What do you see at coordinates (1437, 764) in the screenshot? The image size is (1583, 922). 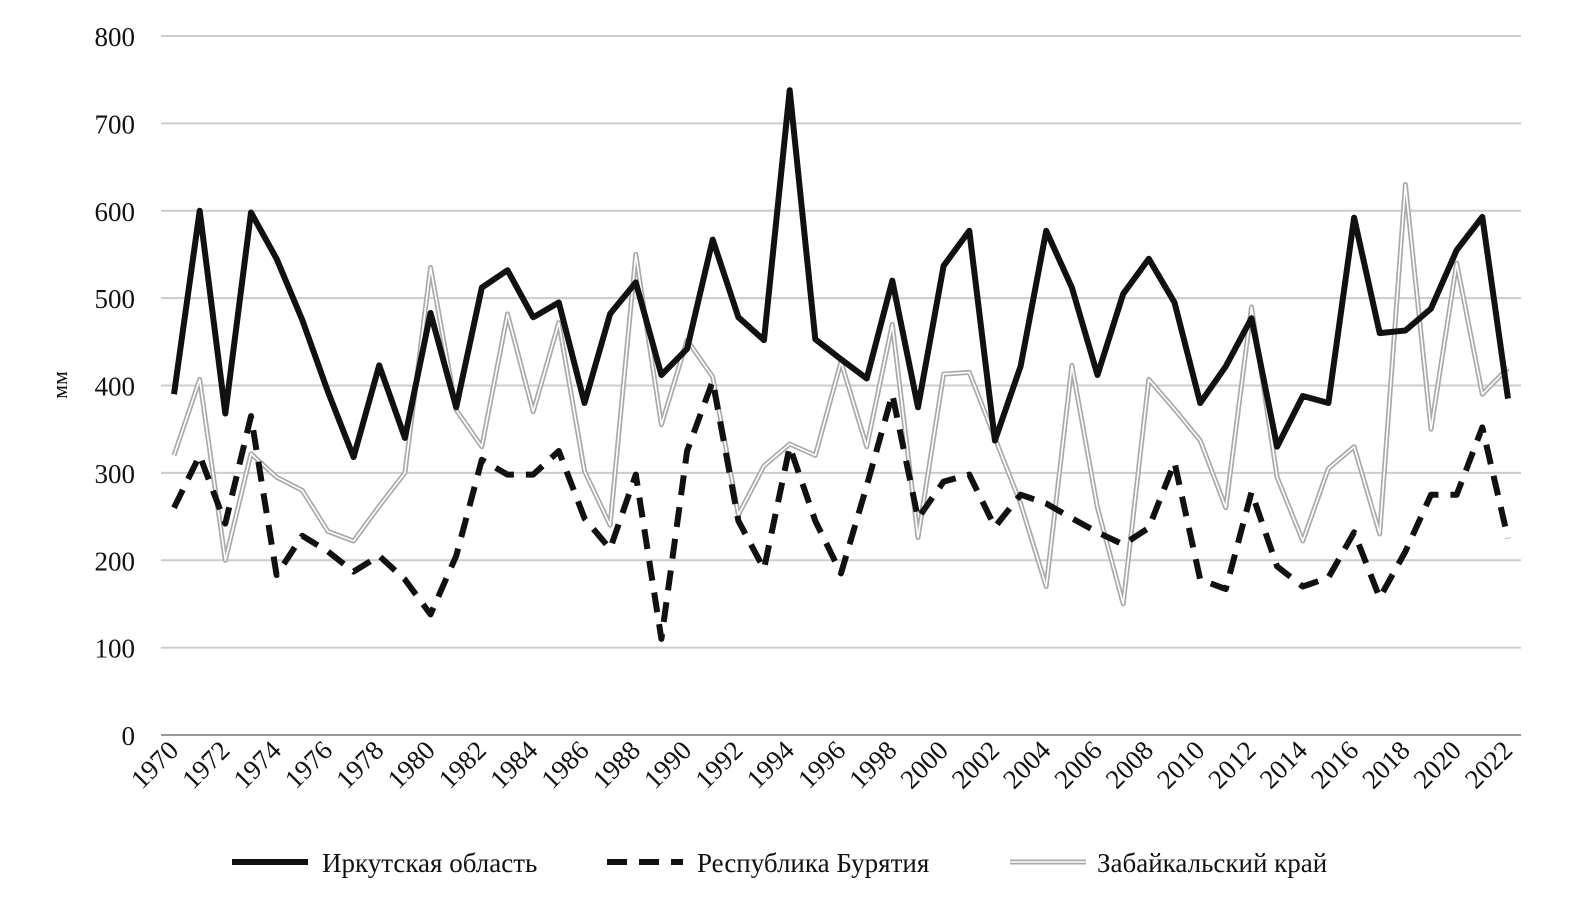 I see `x-tick-label: 2020` at bounding box center [1437, 764].